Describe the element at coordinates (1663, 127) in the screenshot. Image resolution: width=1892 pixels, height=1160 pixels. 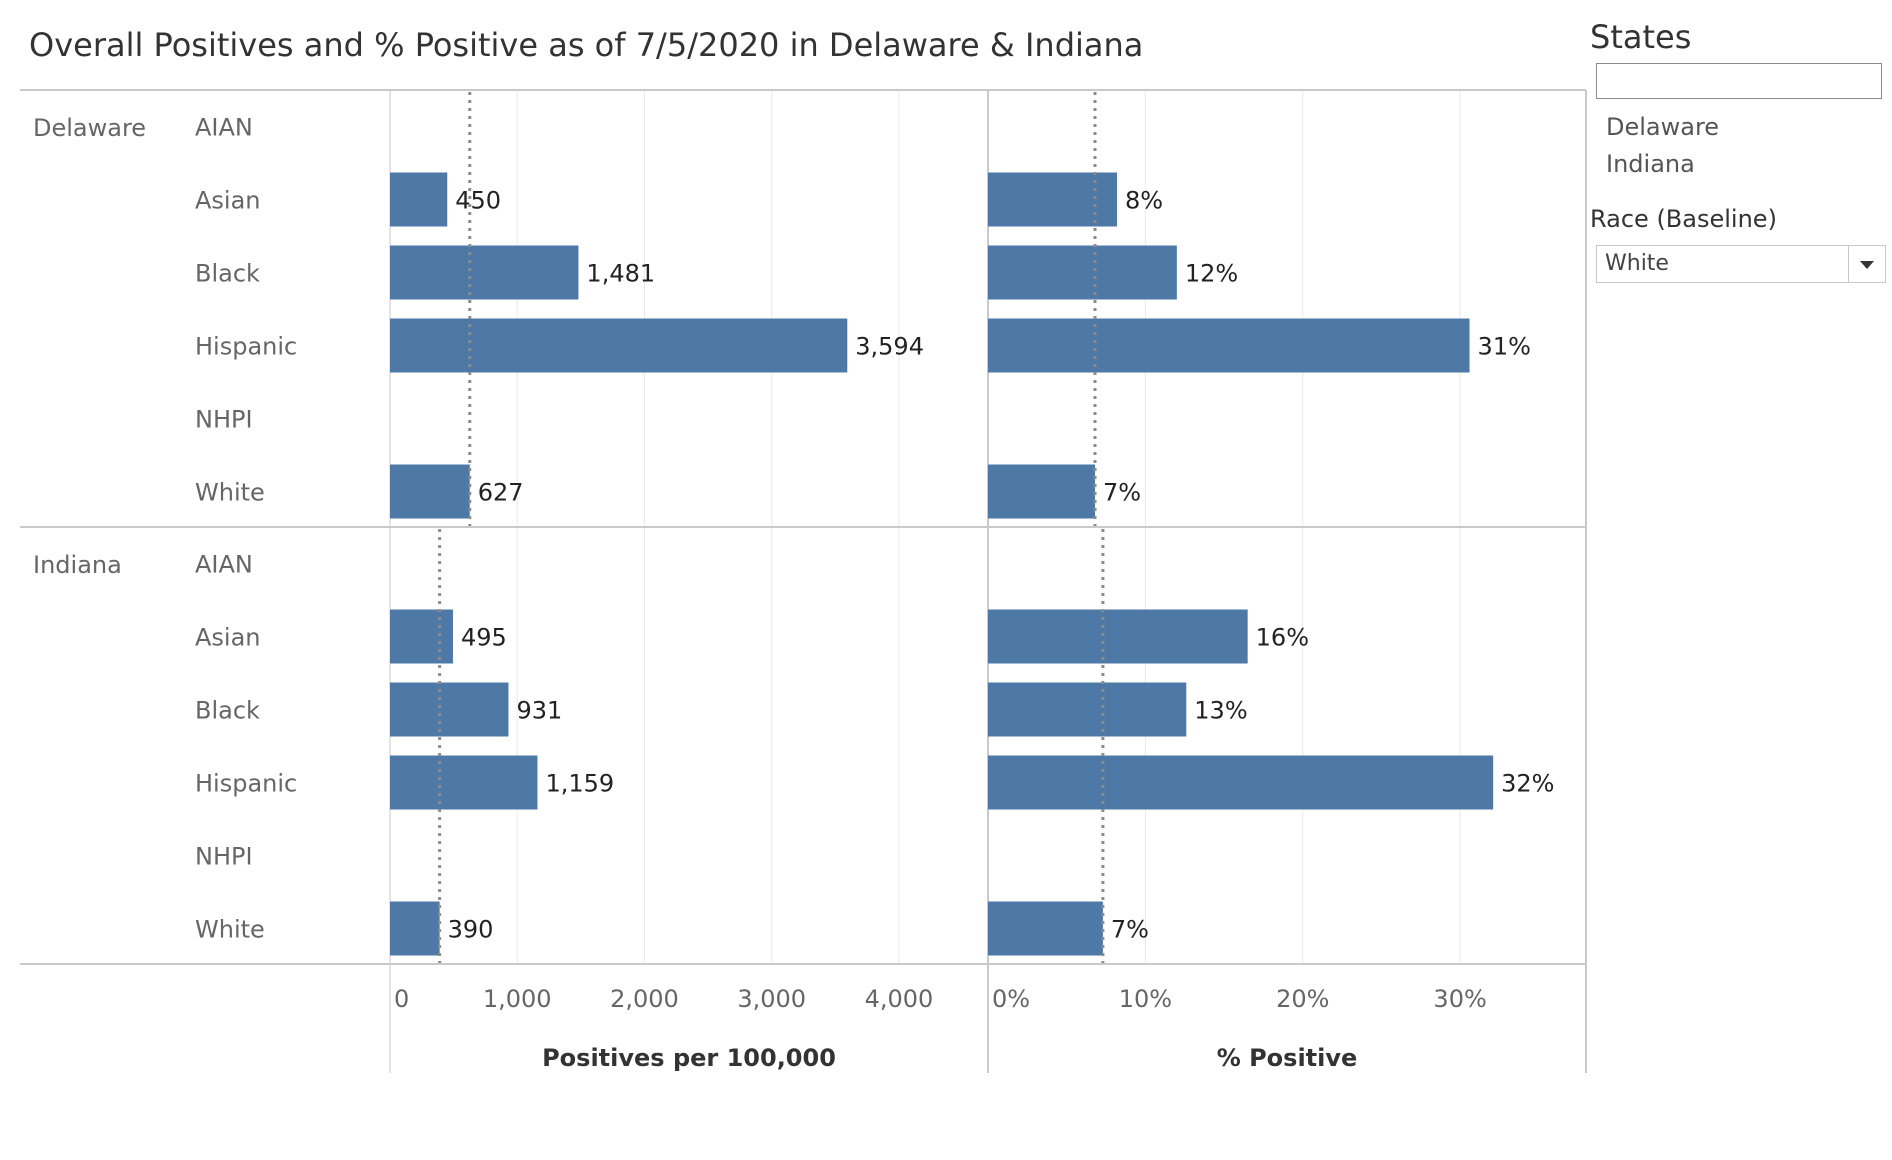
I see `state-option-delaware: Delaware` at that location.